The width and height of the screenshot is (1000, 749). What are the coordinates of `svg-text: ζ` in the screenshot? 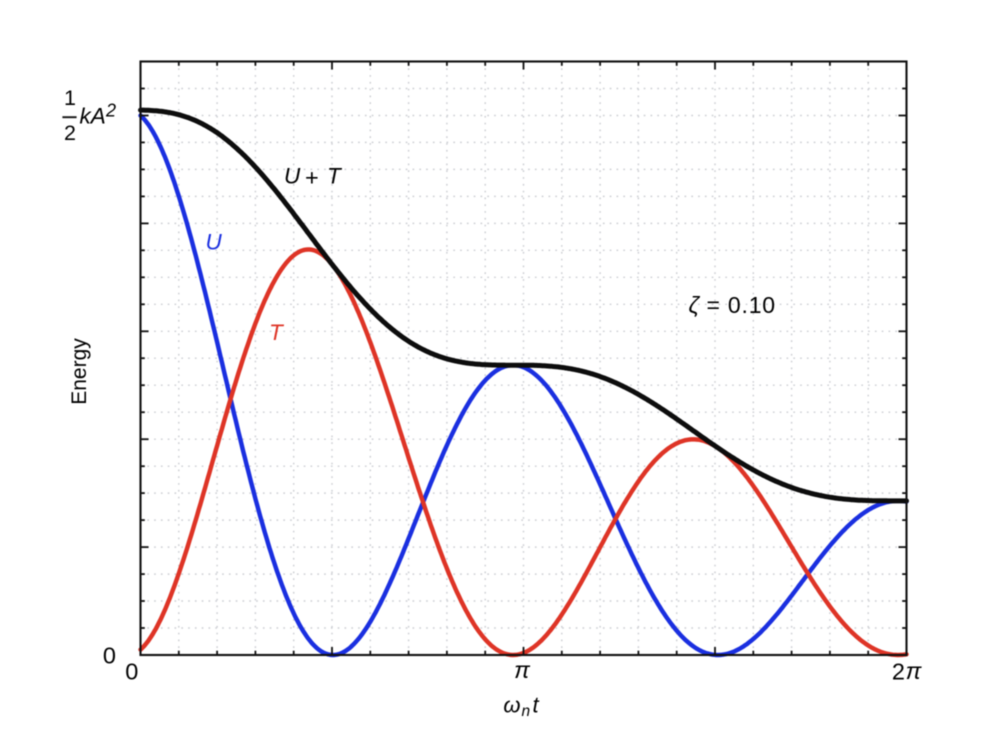 It's located at (695, 305).